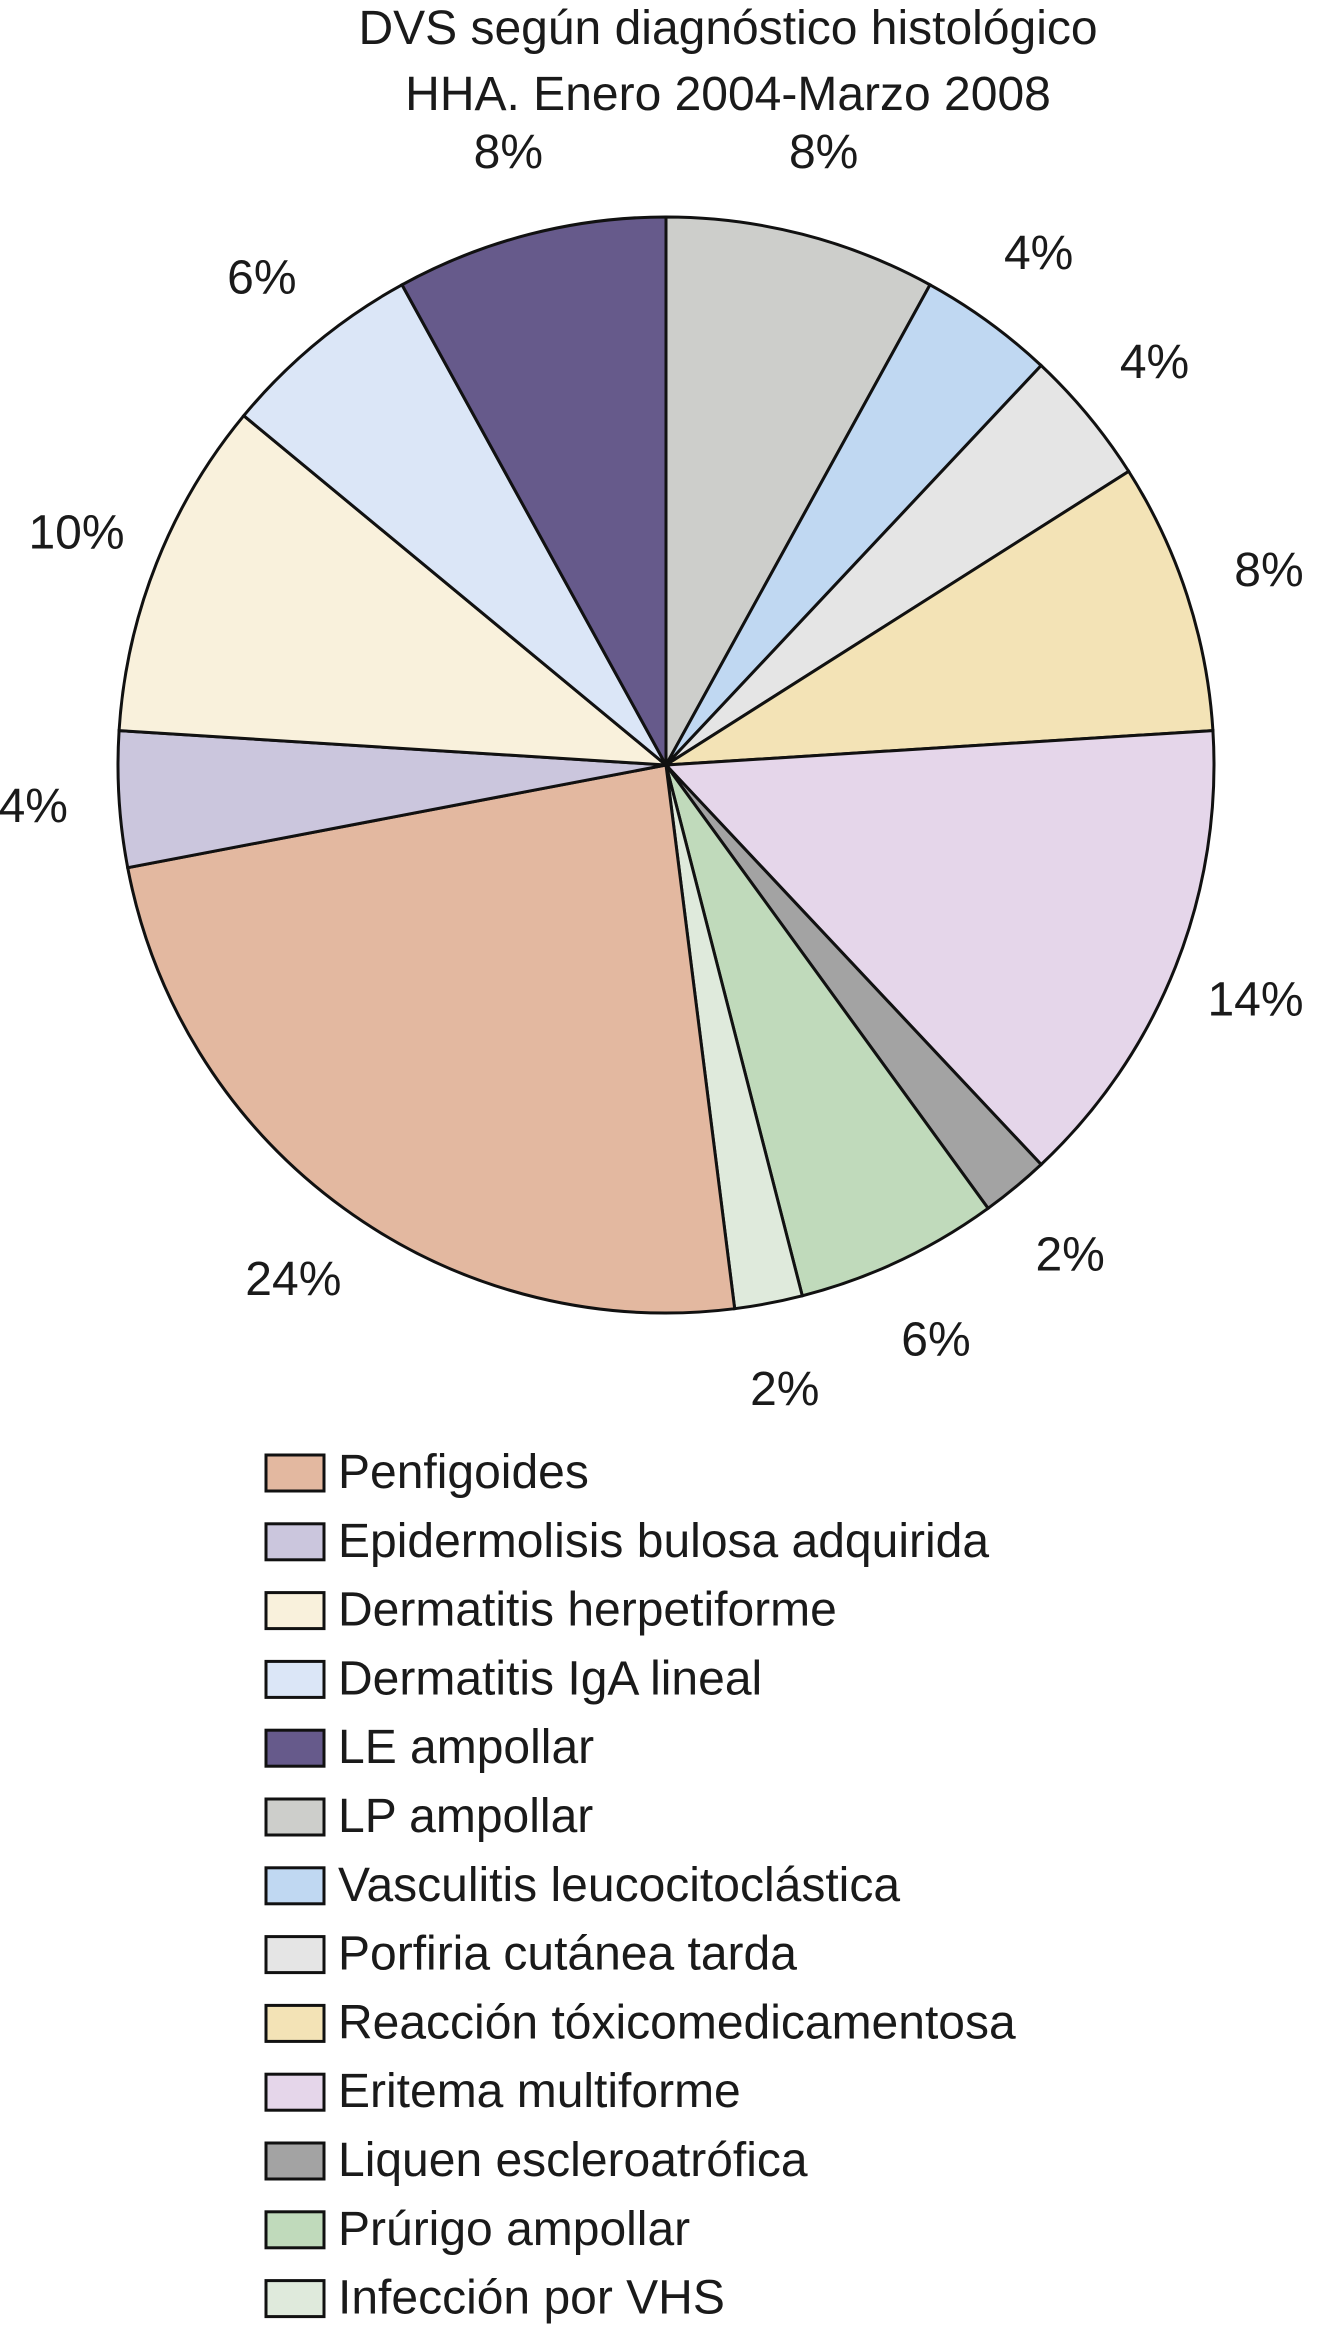  I want to click on pie-label-liquen-escleroatrofica: 2%, so click(1069, 1255).